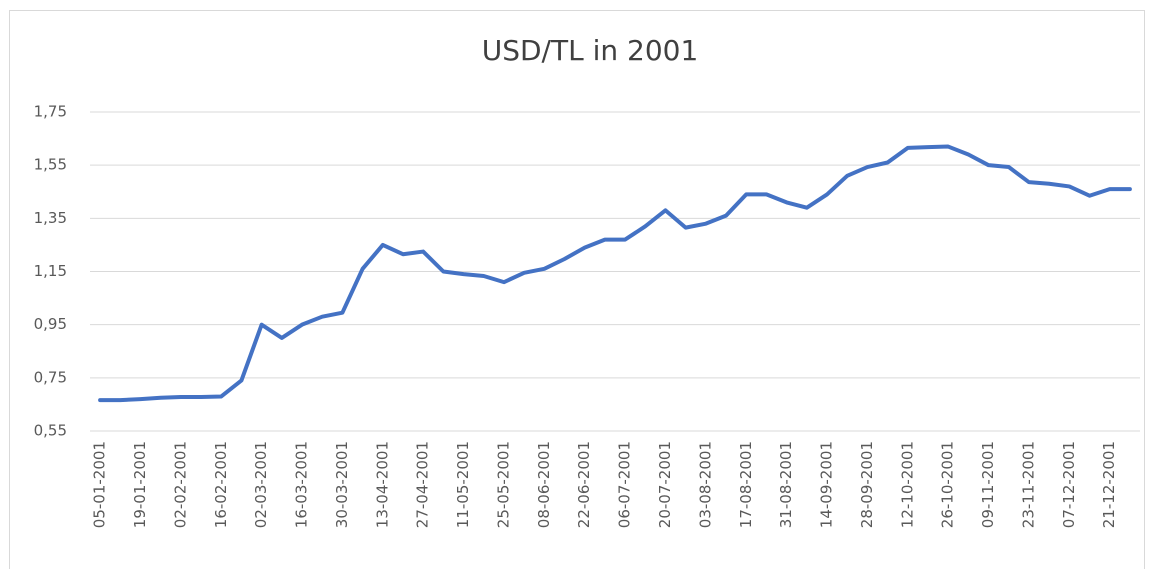 This screenshot has width=1154, height=569. Describe the element at coordinates (221, 484) in the screenshot. I see `x-tick-label: 16-02-2001` at that location.